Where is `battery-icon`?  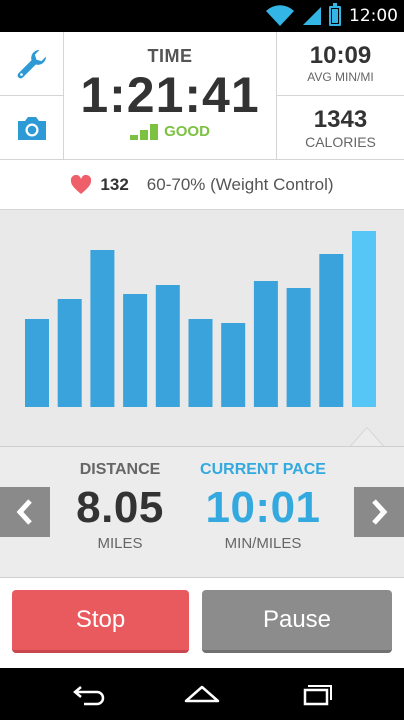 battery-icon is located at coordinates (335, 14).